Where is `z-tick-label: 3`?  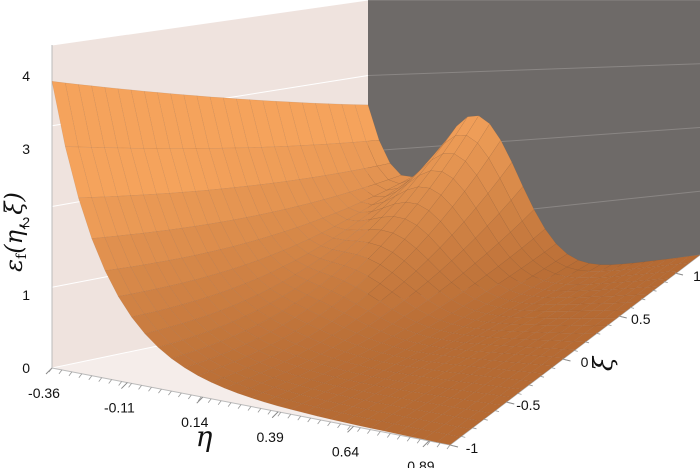
z-tick-label: 3 is located at coordinates (26, 149).